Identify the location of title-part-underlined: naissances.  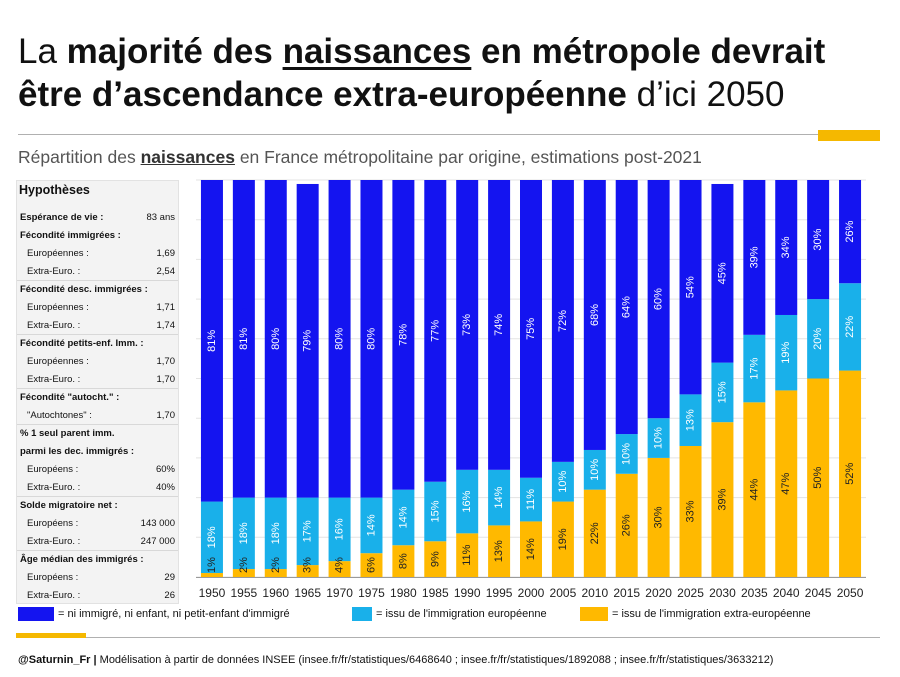
(377, 51).